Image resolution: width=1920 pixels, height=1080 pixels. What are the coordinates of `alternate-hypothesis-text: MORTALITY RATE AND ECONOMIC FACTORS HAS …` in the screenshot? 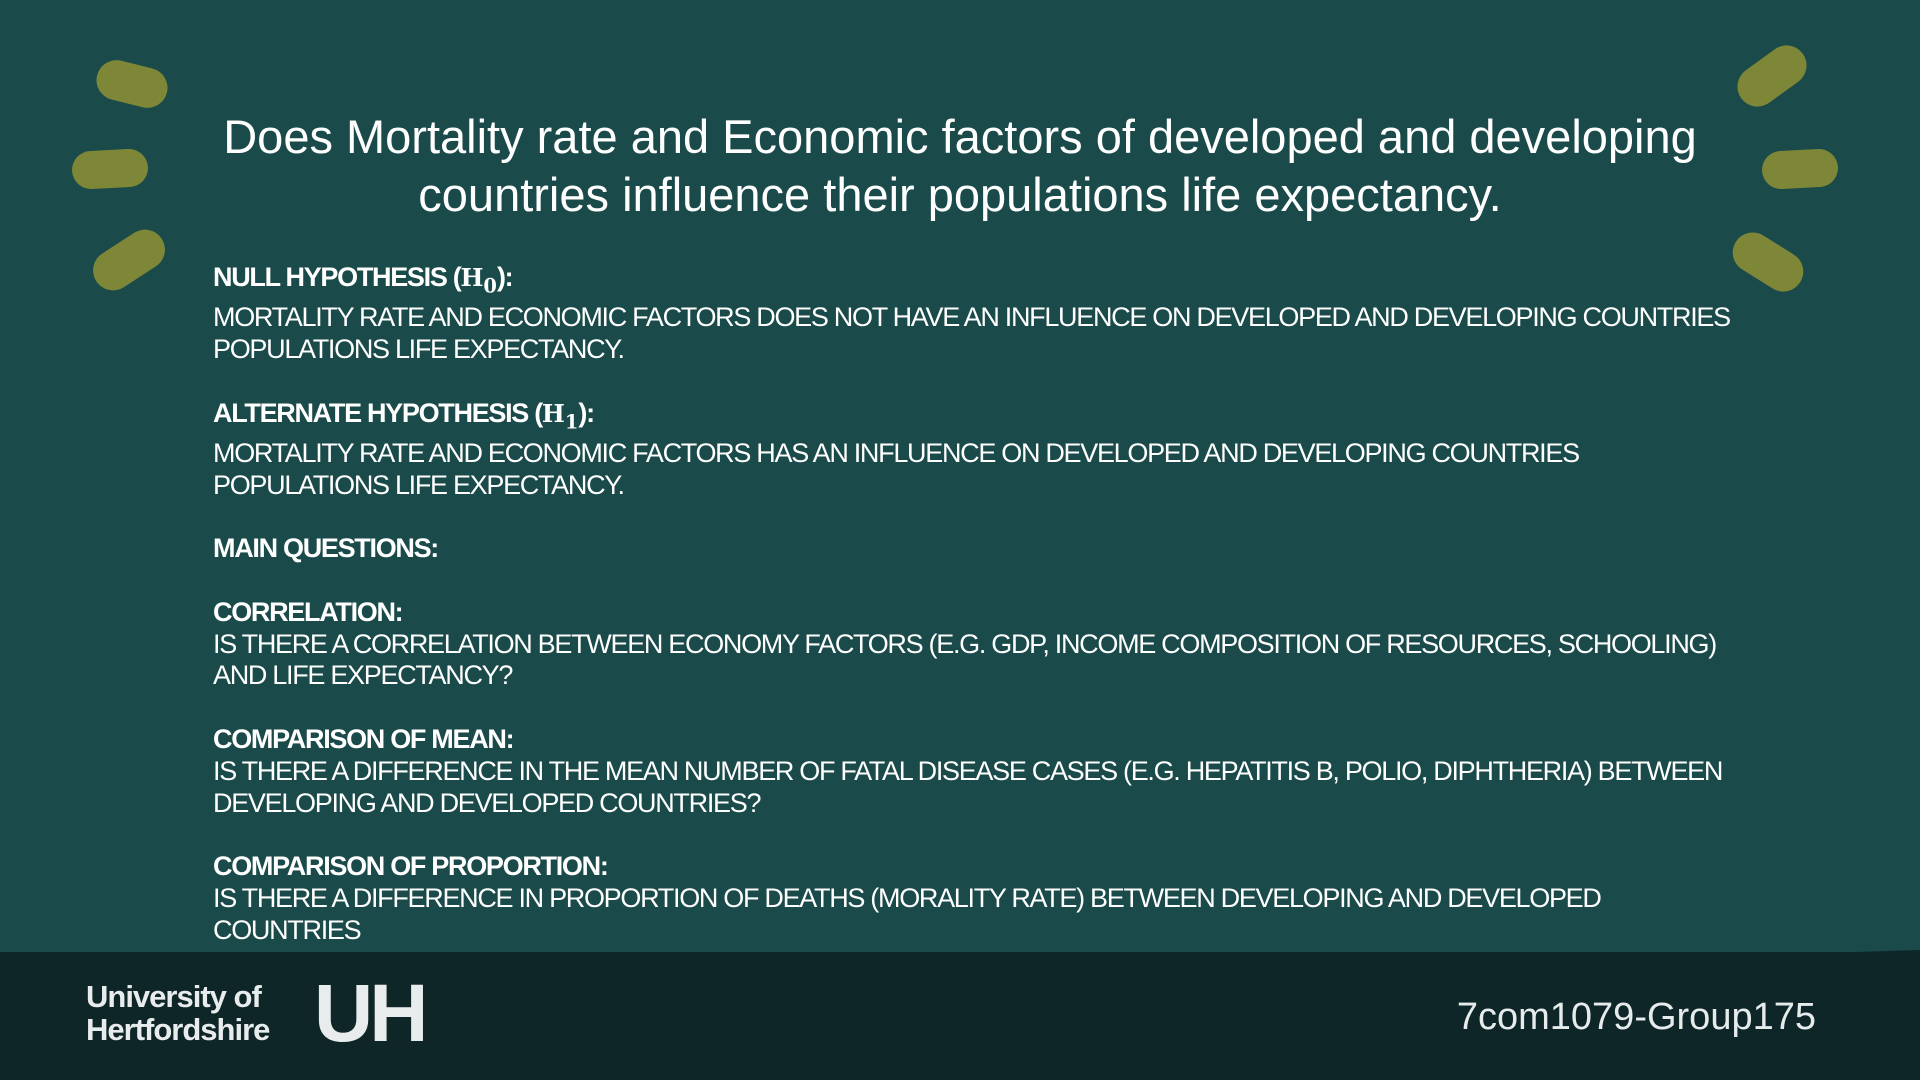 It's located at (896, 468).